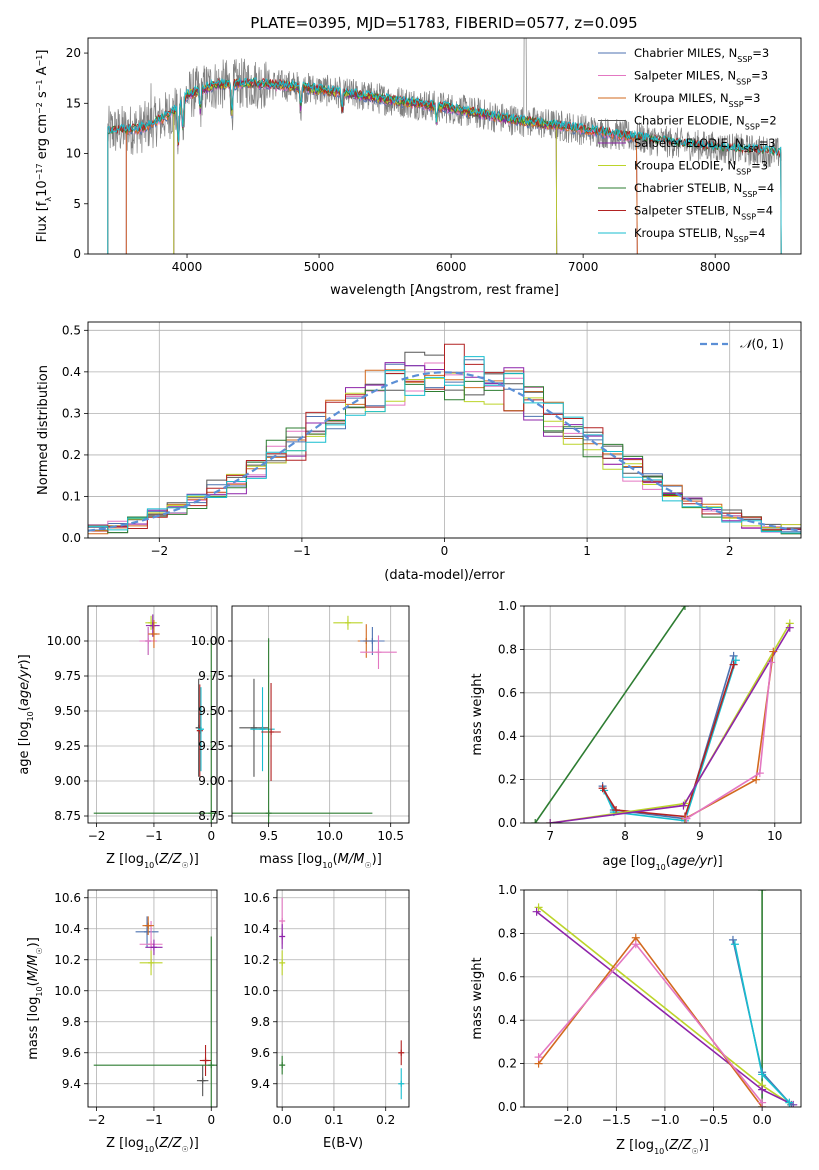 The height and width of the screenshot is (1170, 819). I want to click on legend-label-gaussian: 𝒩(0, 1), so click(762, 344).